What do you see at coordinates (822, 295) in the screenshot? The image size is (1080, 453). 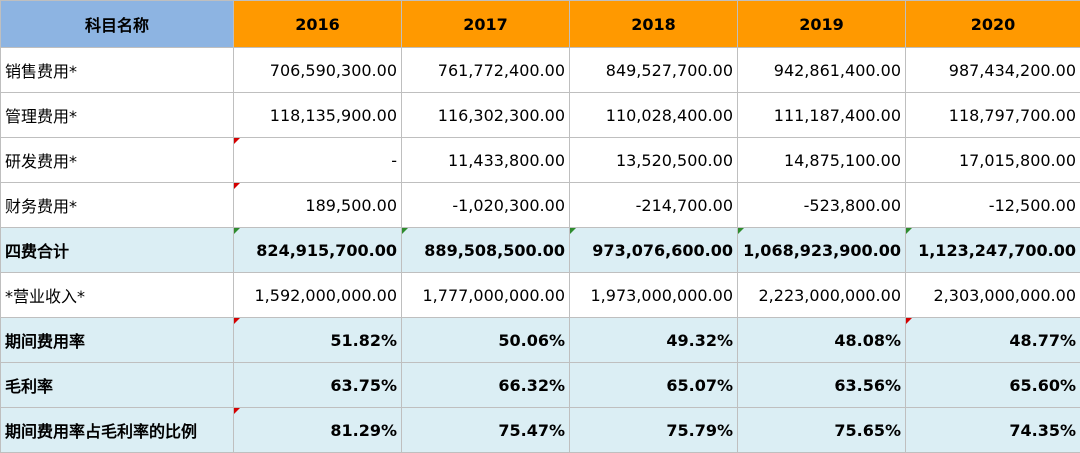 I see `value-cell: 2,223,000,000.00` at bounding box center [822, 295].